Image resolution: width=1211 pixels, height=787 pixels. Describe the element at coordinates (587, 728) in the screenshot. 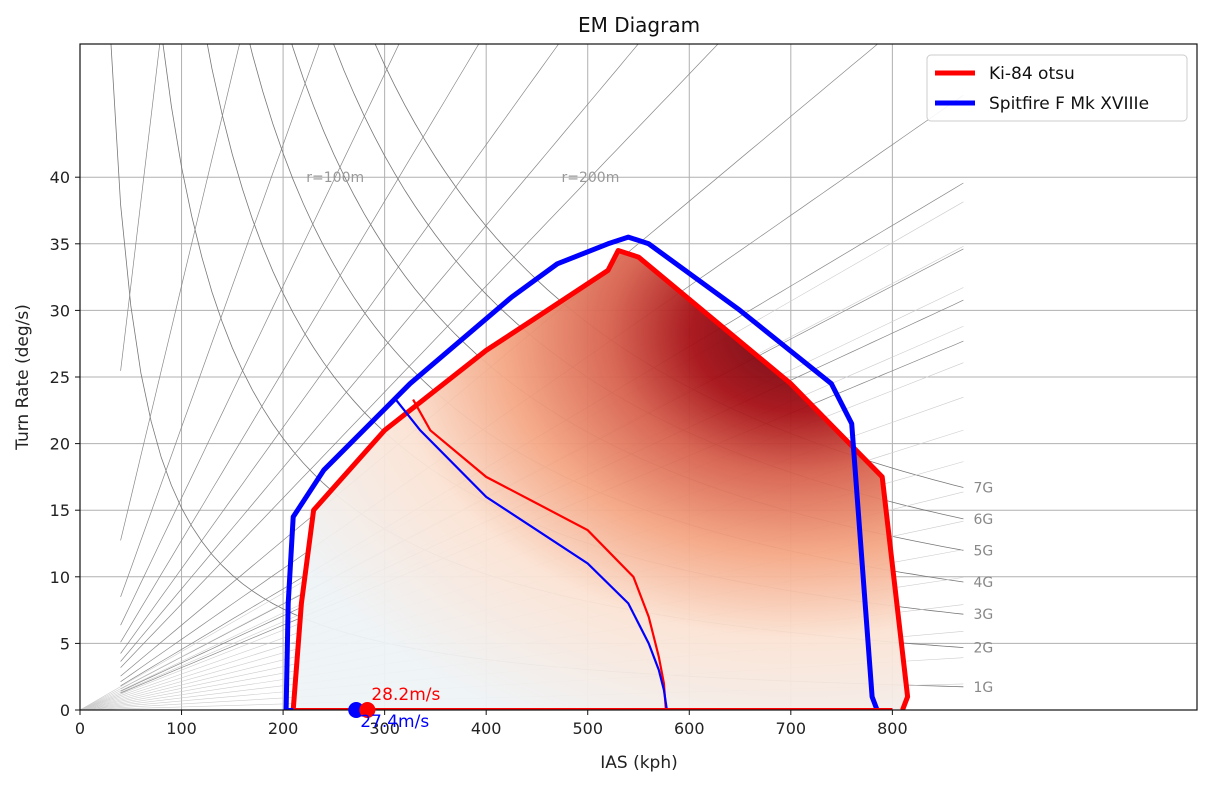

I see `x-tick-label: 500` at that location.